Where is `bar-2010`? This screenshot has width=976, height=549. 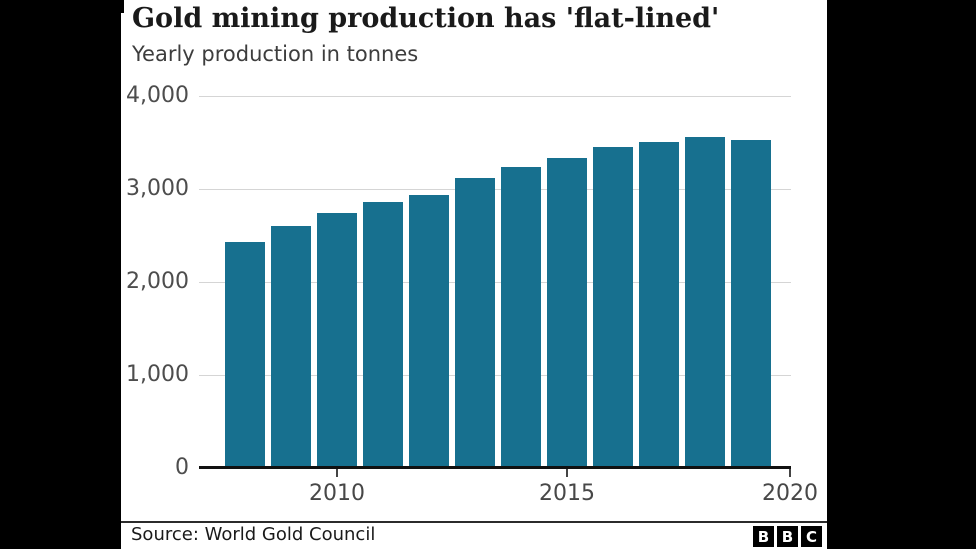 bar-2010 is located at coordinates (337, 340).